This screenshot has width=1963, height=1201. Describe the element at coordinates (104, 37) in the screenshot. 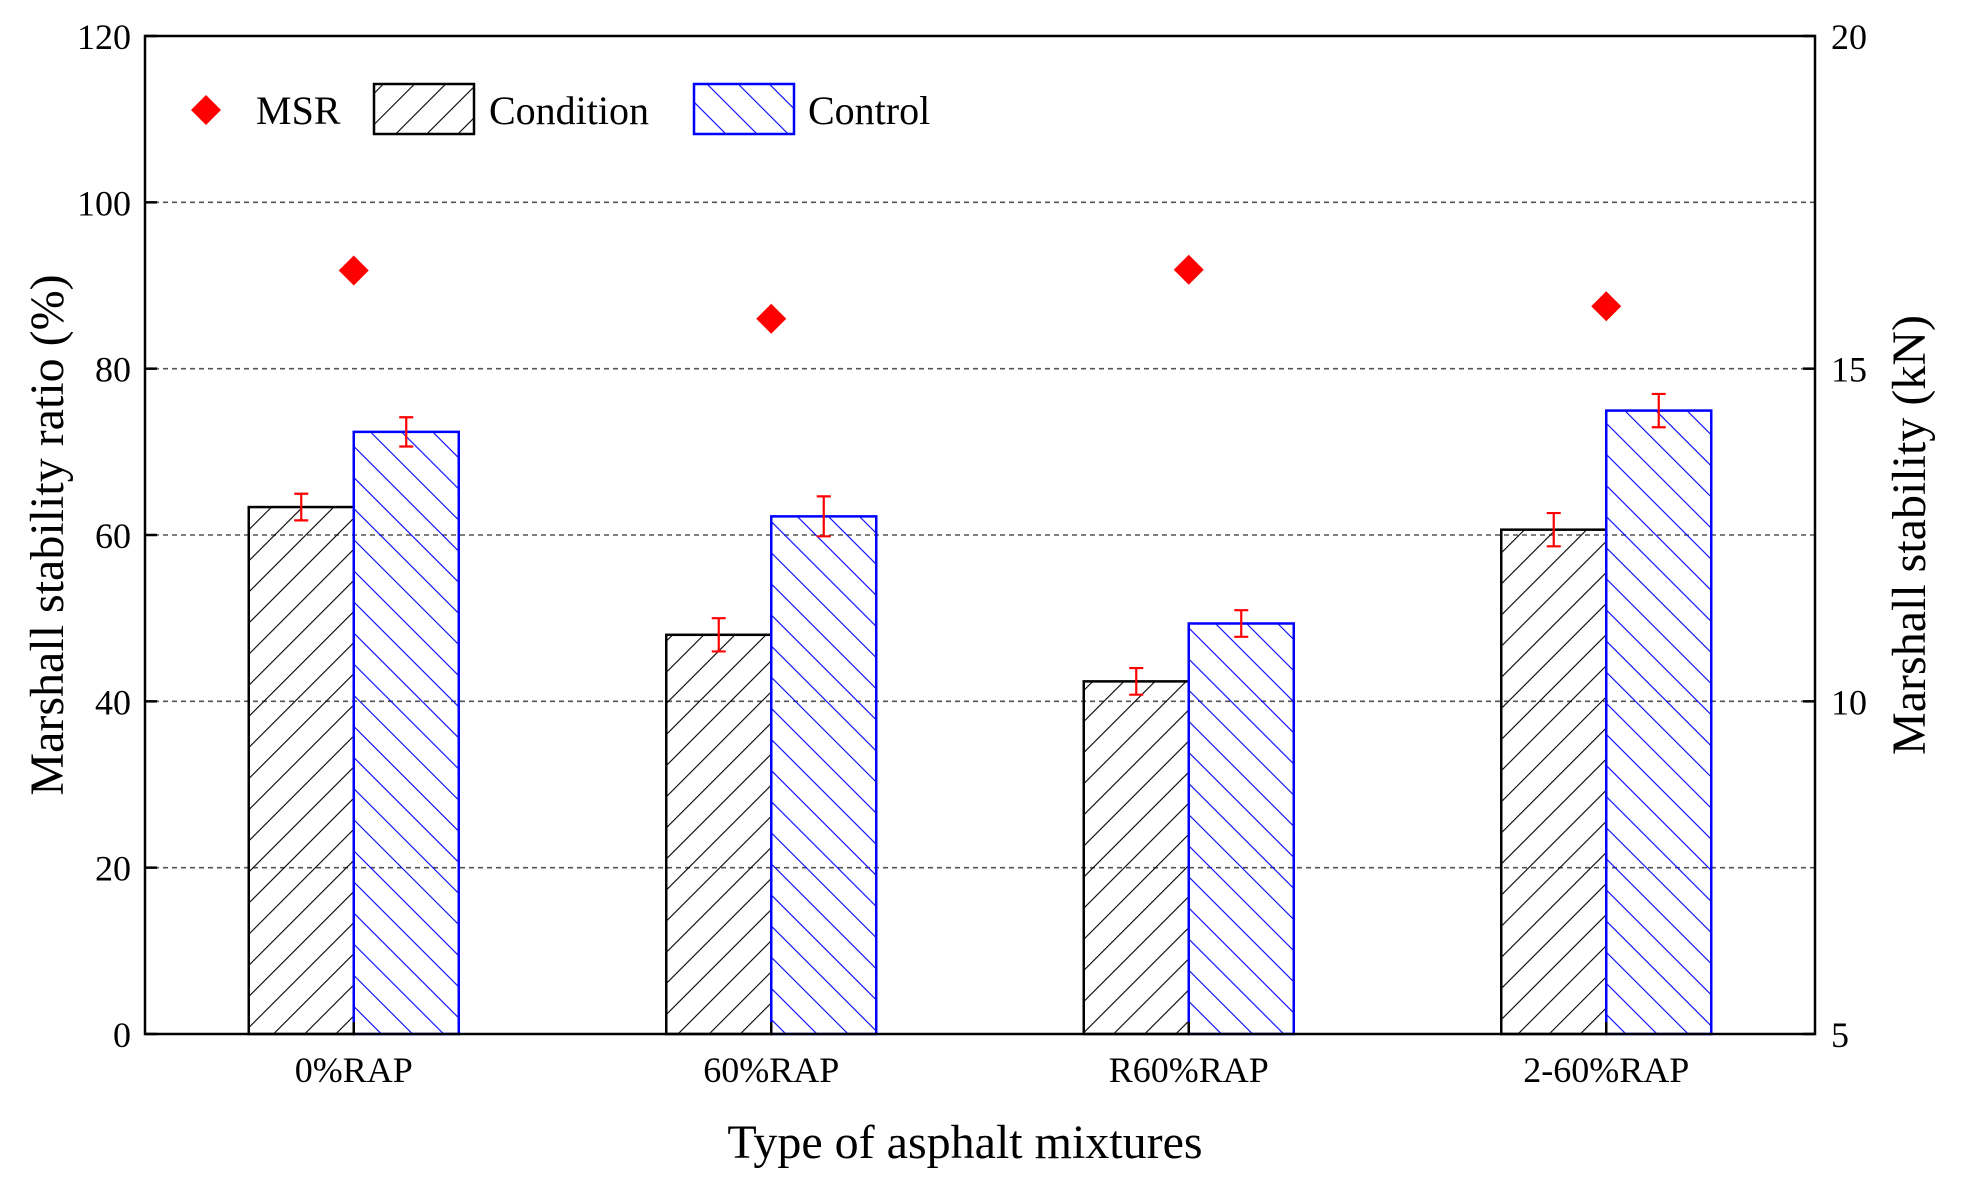

I see `y-left-tick-label: 120` at that location.